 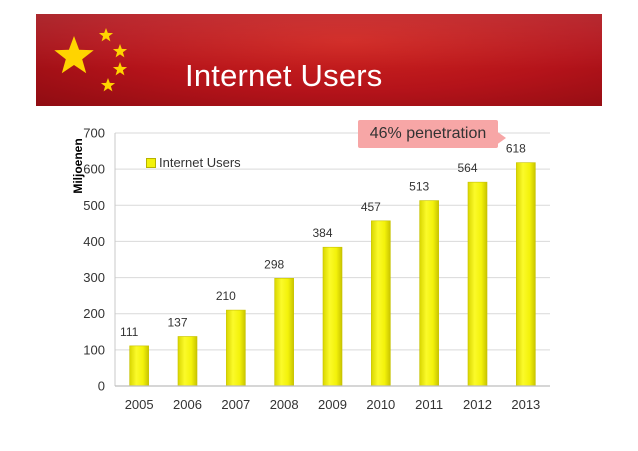 I want to click on y-tick-label: 100, so click(x=94, y=349).